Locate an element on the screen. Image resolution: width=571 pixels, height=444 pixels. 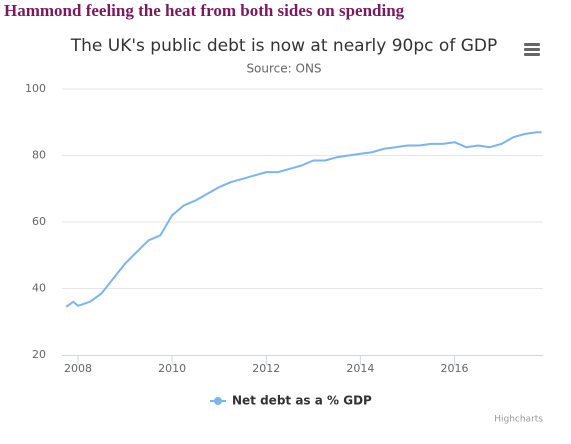
legend-label: Net debt as a % GDP is located at coordinates (302, 401).